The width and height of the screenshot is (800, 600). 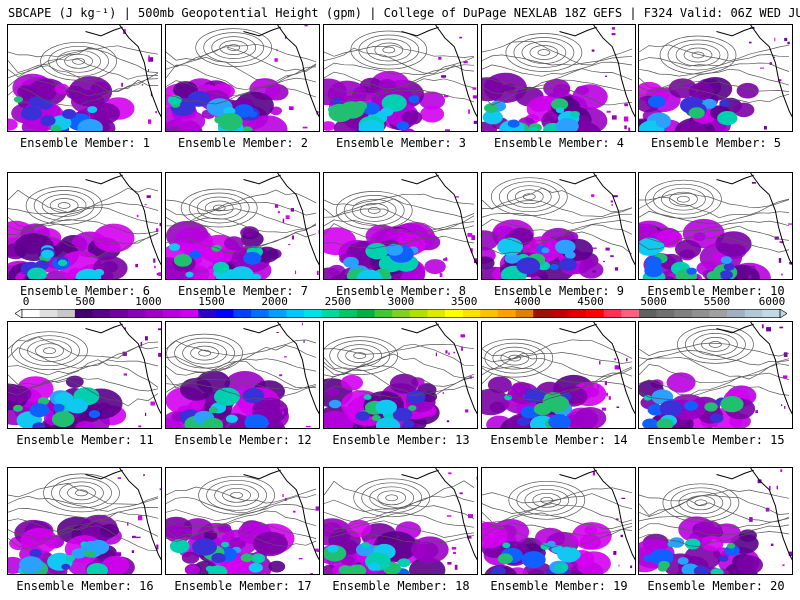 What do you see at coordinates (85, 143) in the screenshot?
I see `ensemble-member-label: Ensemble Member: 1` at bounding box center [85, 143].